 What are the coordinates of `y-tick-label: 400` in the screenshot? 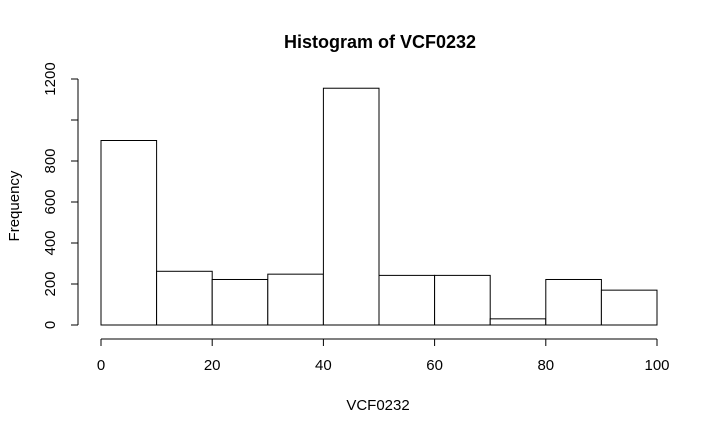 It's located at (50, 242).